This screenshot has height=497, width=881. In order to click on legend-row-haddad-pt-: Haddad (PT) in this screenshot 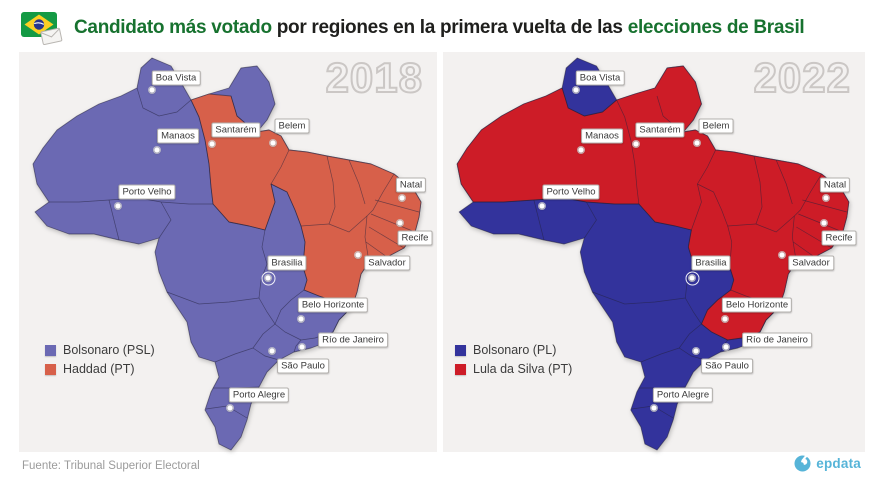, I will do `click(100, 369)`.